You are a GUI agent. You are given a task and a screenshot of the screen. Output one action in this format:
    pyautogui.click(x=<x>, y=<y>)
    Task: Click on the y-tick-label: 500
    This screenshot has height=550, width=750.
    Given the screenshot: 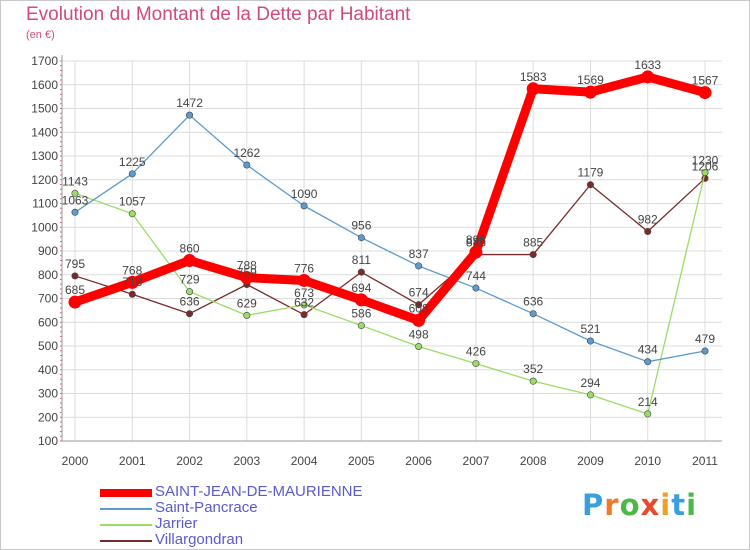 What is the action you would take?
    pyautogui.click(x=48, y=346)
    